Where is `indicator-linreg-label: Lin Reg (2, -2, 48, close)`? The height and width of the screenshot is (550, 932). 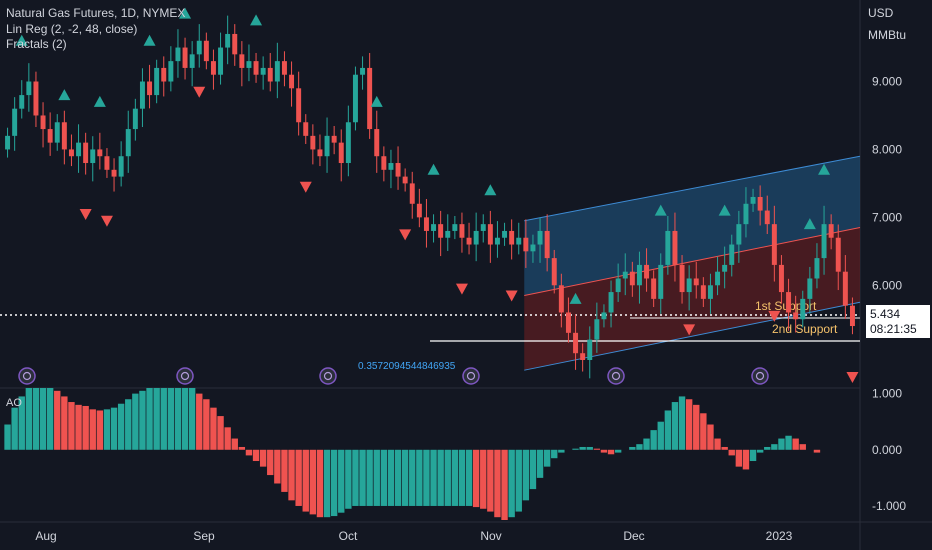 indicator-linreg-label: Lin Reg (2, -2, 48, close) is located at coordinates (72, 29).